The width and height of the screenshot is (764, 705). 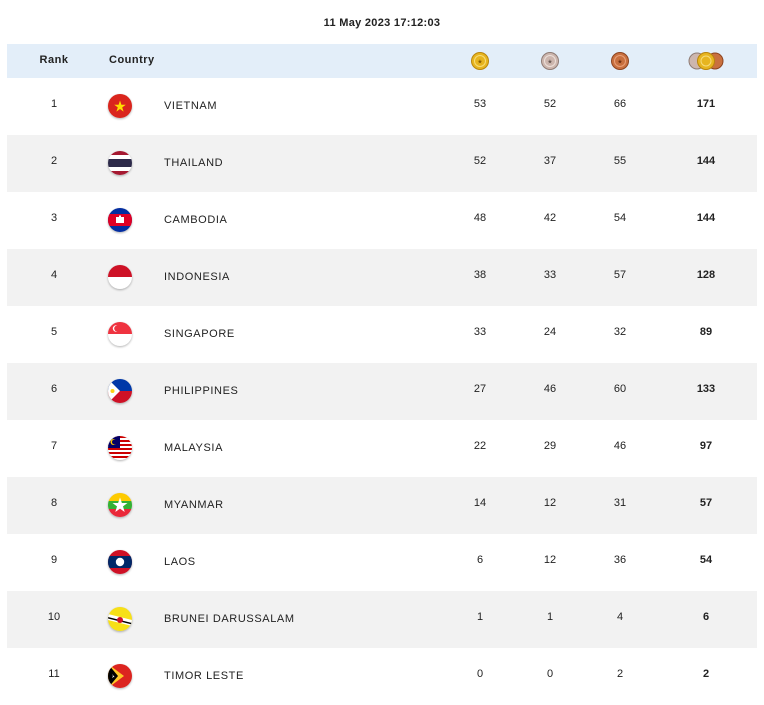 I want to click on rank-cell: 3, so click(x=54, y=218).